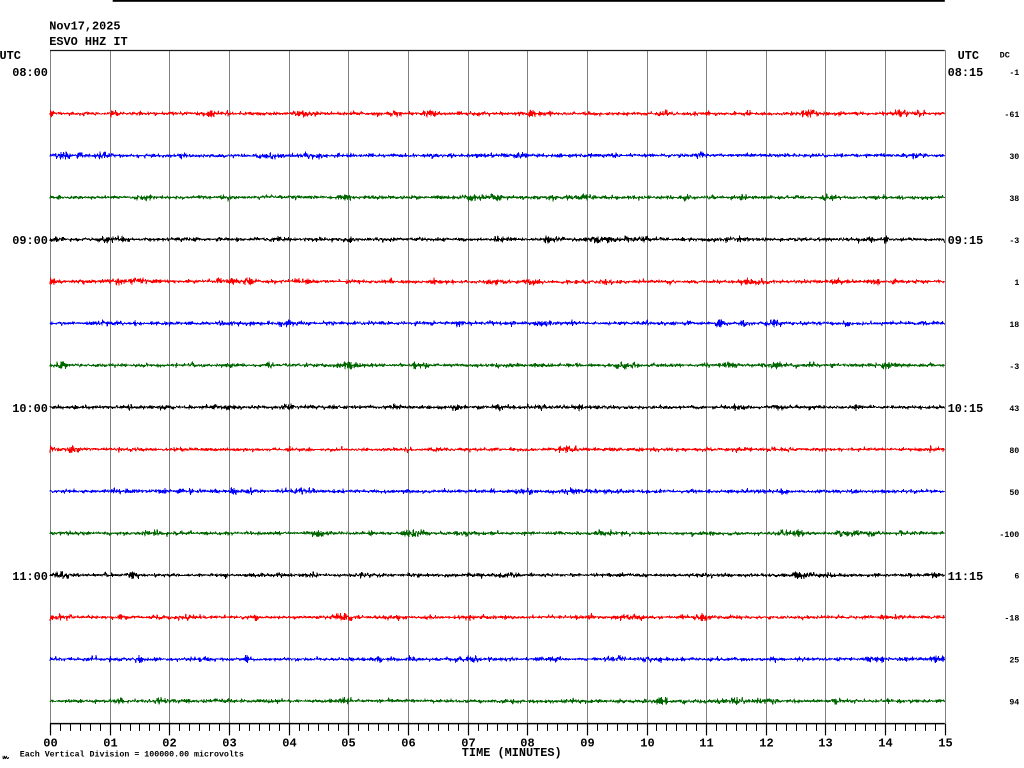 This screenshot has height=768, width=1024. What do you see at coordinates (527, 744) in the screenshot?
I see `svg-text: 08` at bounding box center [527, 744].